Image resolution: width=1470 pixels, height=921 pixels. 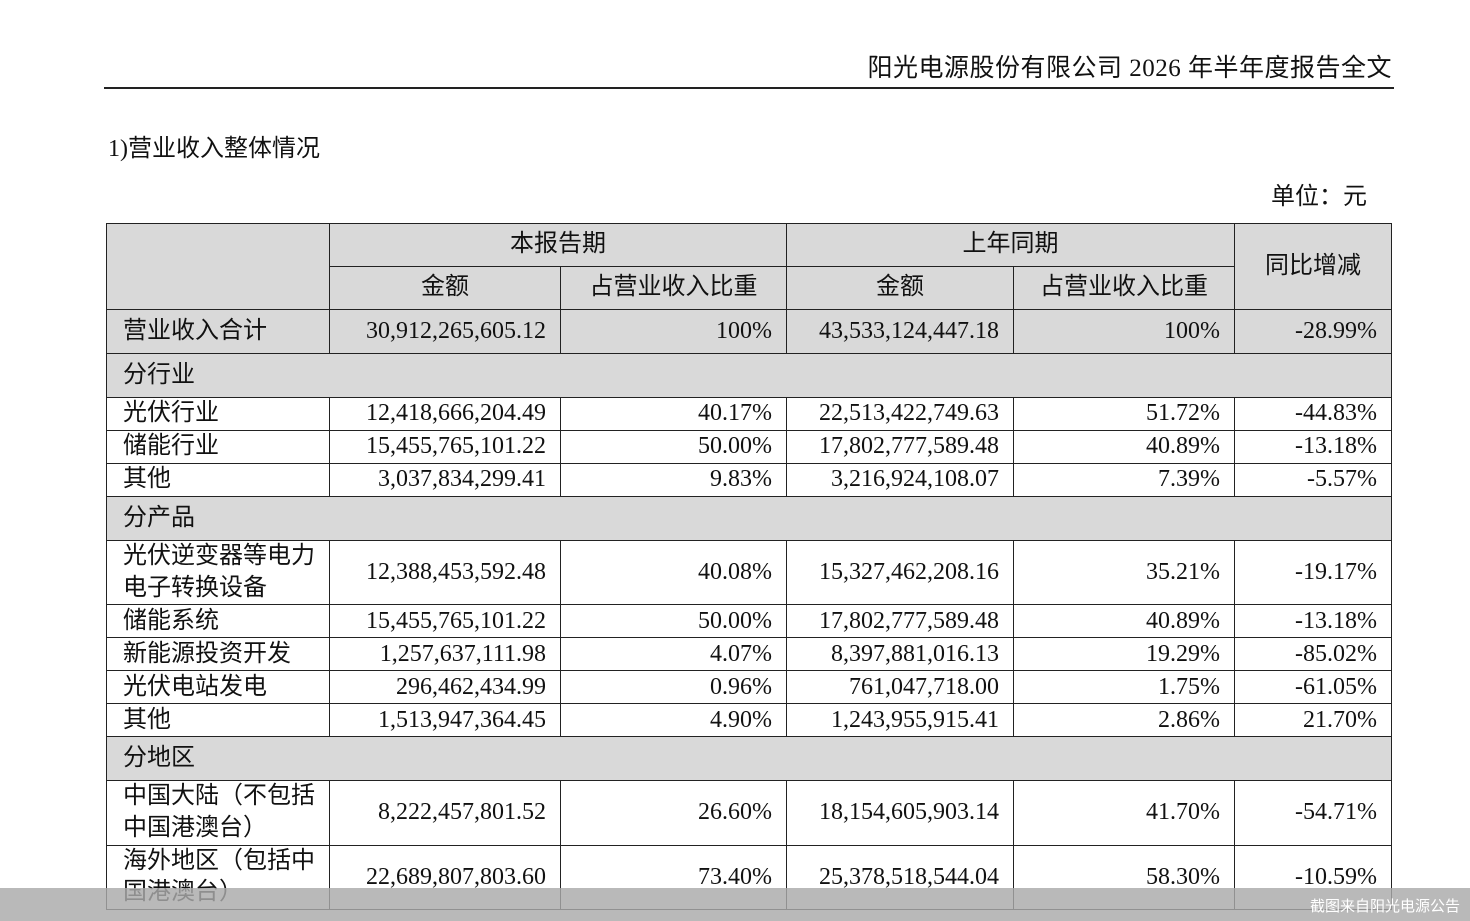 I want to click on prior-amount: 3,216,924,108.07, so click(x=900, y=480).